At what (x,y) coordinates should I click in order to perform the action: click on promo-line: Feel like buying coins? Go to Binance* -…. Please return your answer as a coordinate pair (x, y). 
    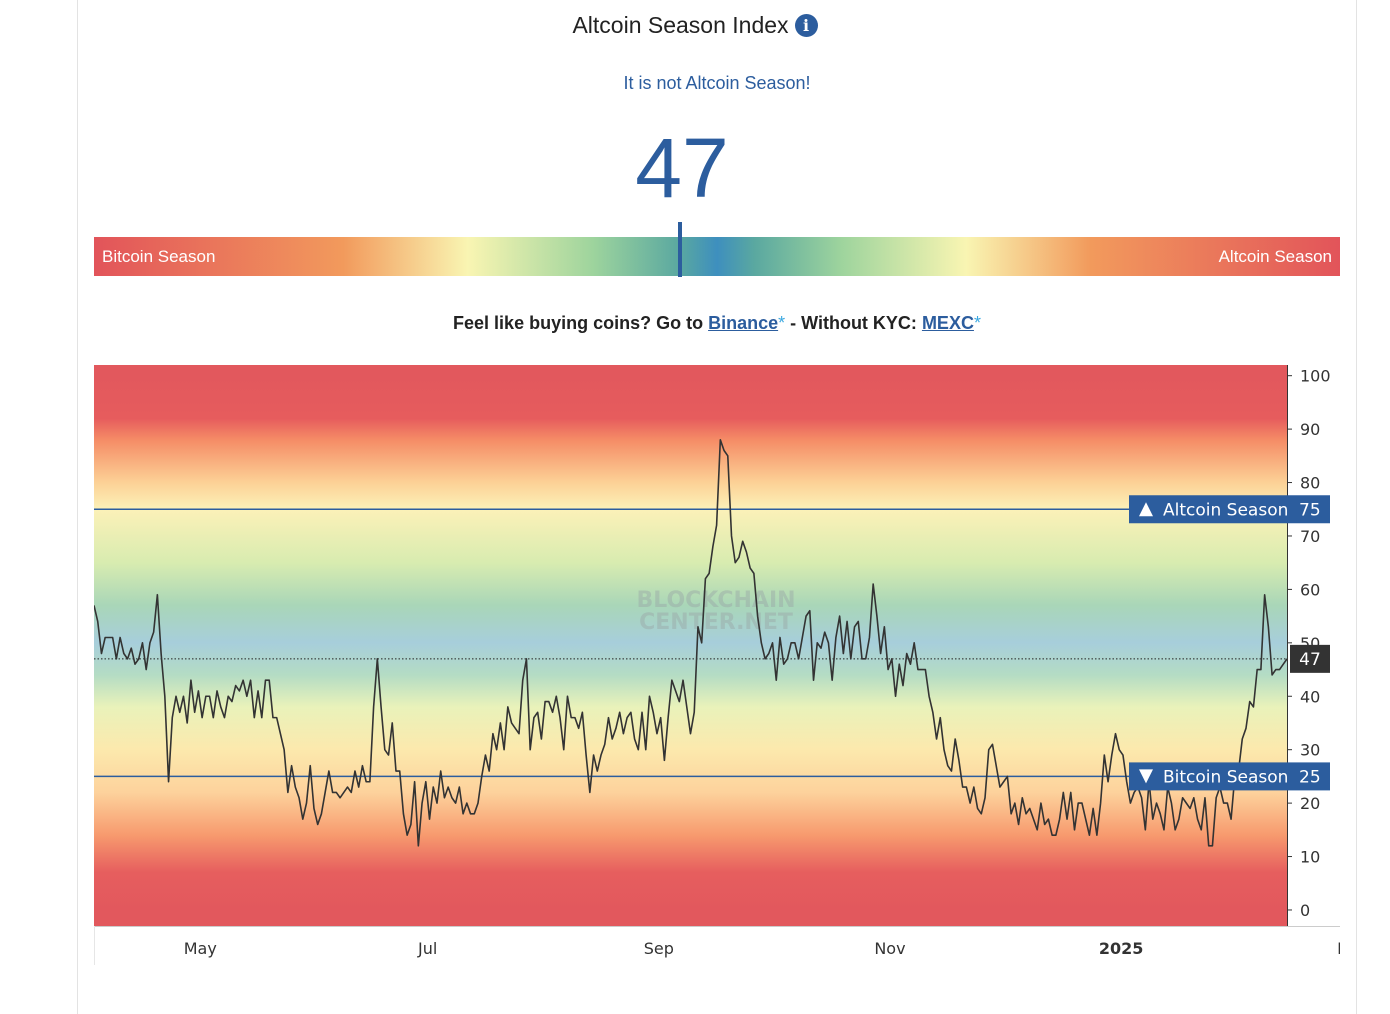
    Looking at the image, I should click on (695, 323).